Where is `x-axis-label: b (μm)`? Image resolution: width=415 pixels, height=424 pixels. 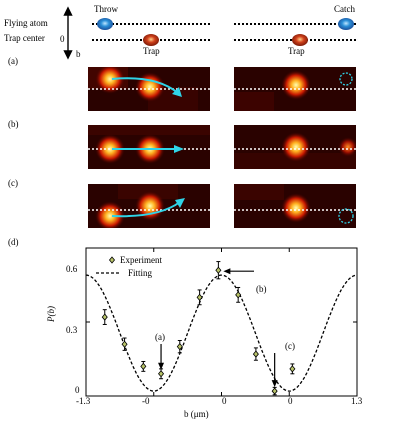 x-axis-label: b (μm) is located at coordinates (196, 414).